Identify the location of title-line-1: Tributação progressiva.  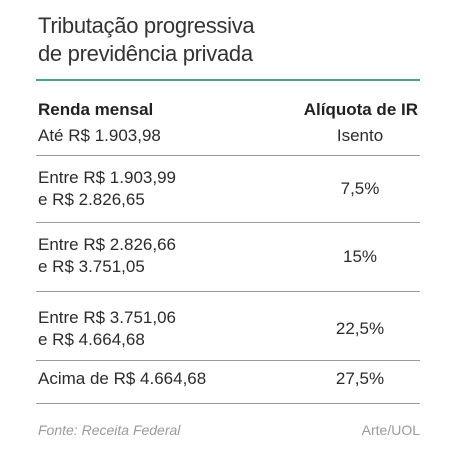
(146, 25).